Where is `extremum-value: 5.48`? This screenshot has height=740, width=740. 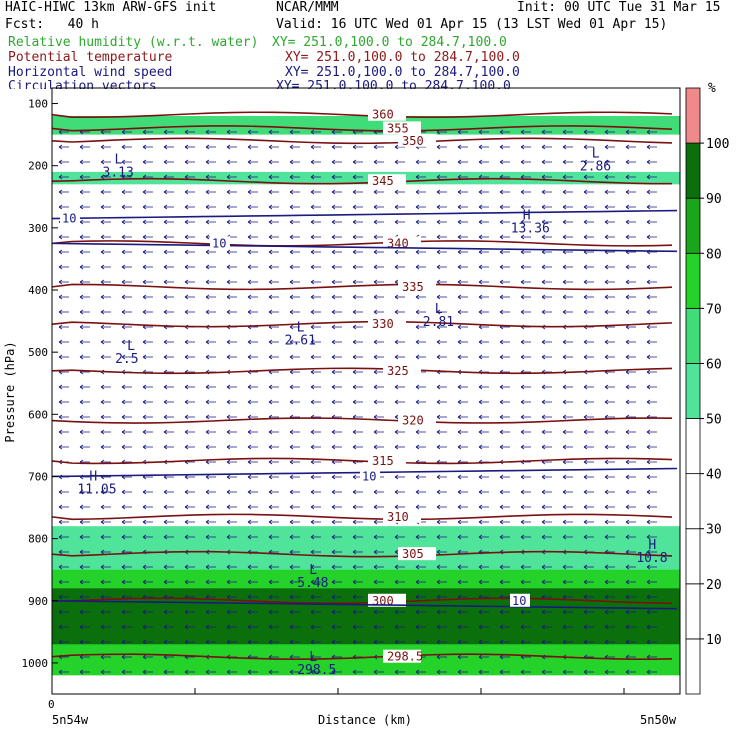 extremum-value: 5.48 is located at coordinates (312, 583).